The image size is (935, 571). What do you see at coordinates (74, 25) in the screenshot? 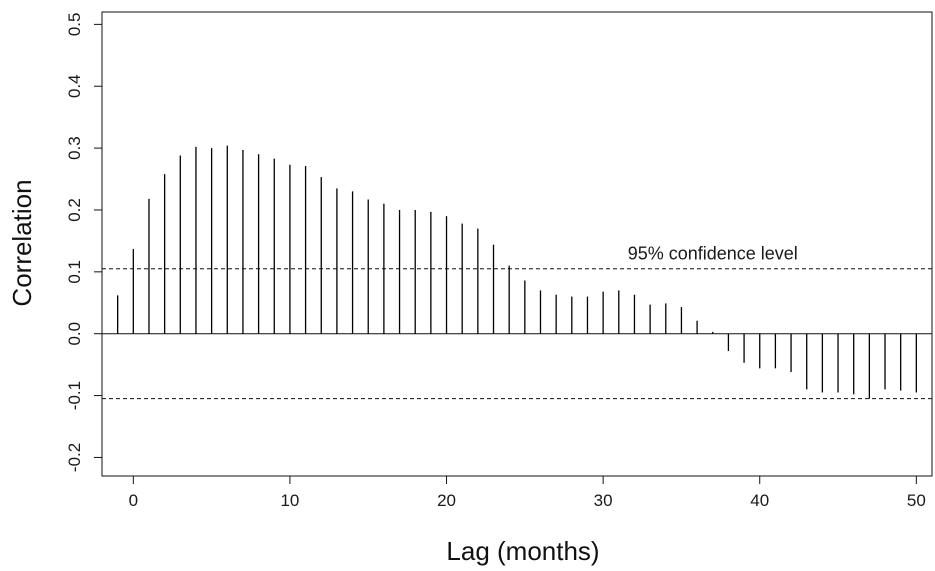
I see `y-tick-label-7: 0.5` at bounding box center [74, 25].